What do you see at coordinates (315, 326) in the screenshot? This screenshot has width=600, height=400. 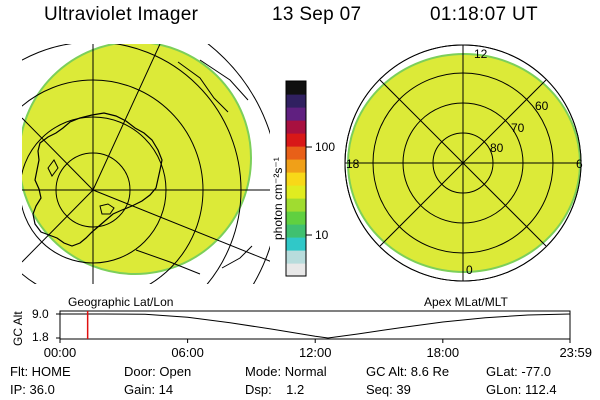 I see `altitude-series-line` at bounding box center [315, 326].